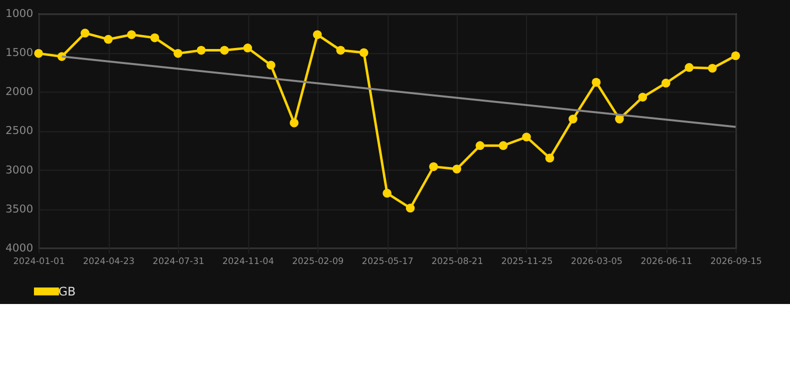 This screenshot has height=384, width=790. I want to click on y-tick-label: 3500, so click(19, 209).